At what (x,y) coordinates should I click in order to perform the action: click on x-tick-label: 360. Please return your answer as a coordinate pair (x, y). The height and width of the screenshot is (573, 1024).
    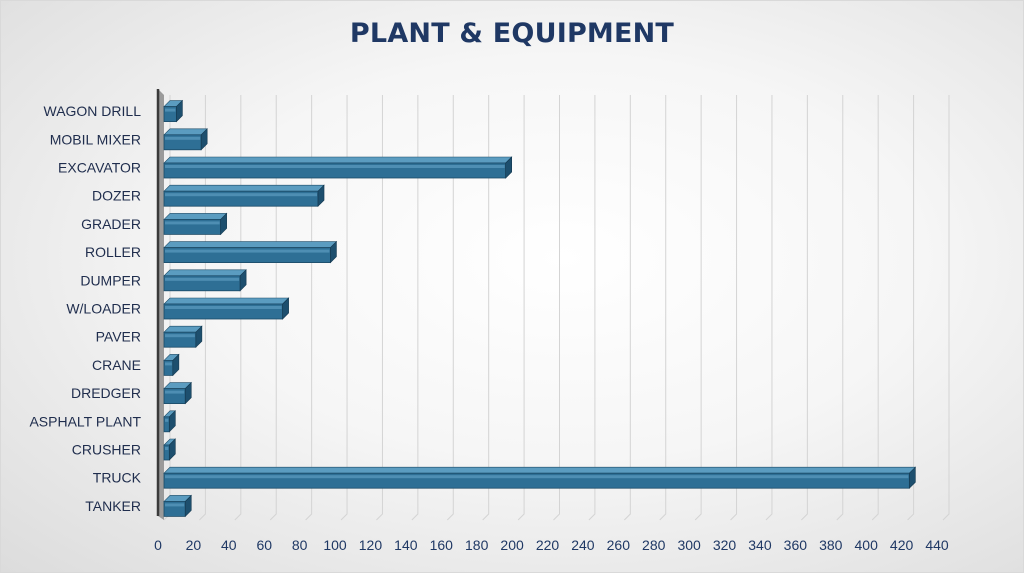
    Looking at the image, I should click on (796, 545).